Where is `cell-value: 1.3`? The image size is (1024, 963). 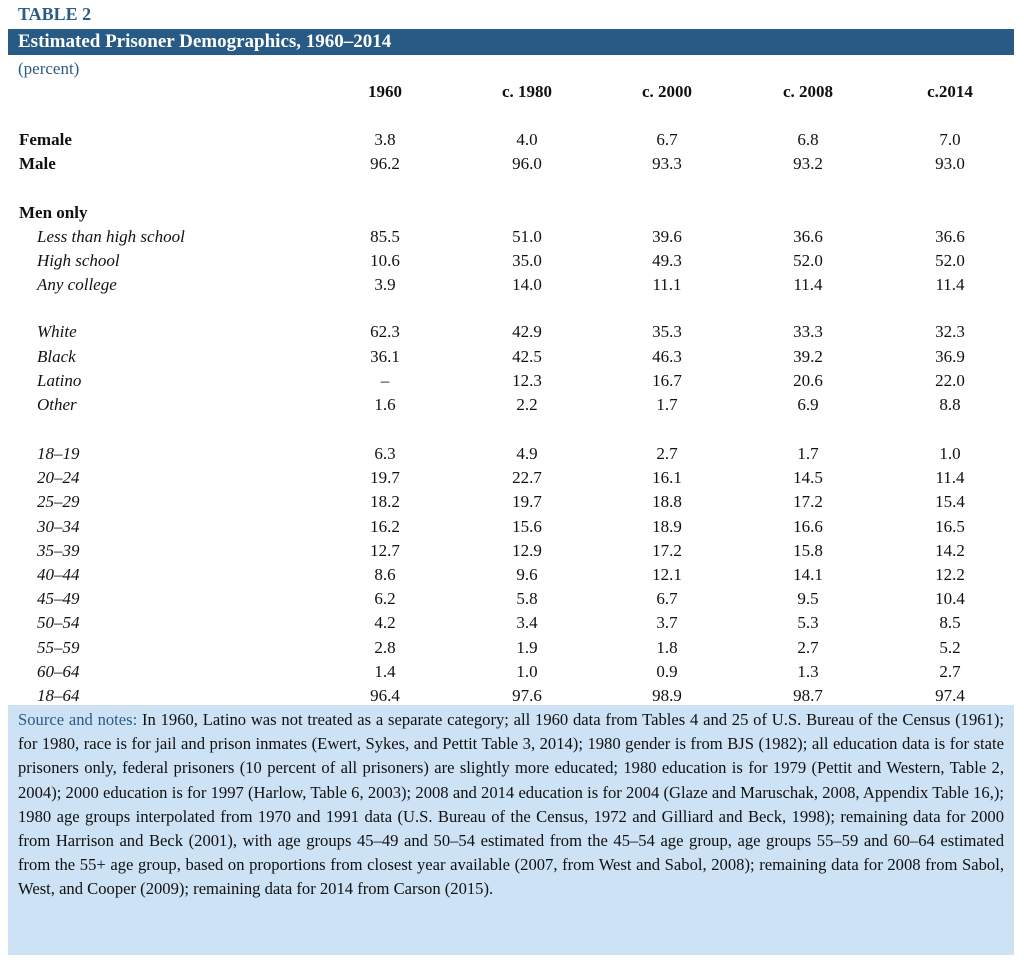 cell-value: 1.3 is located at coordinates (808, 671).